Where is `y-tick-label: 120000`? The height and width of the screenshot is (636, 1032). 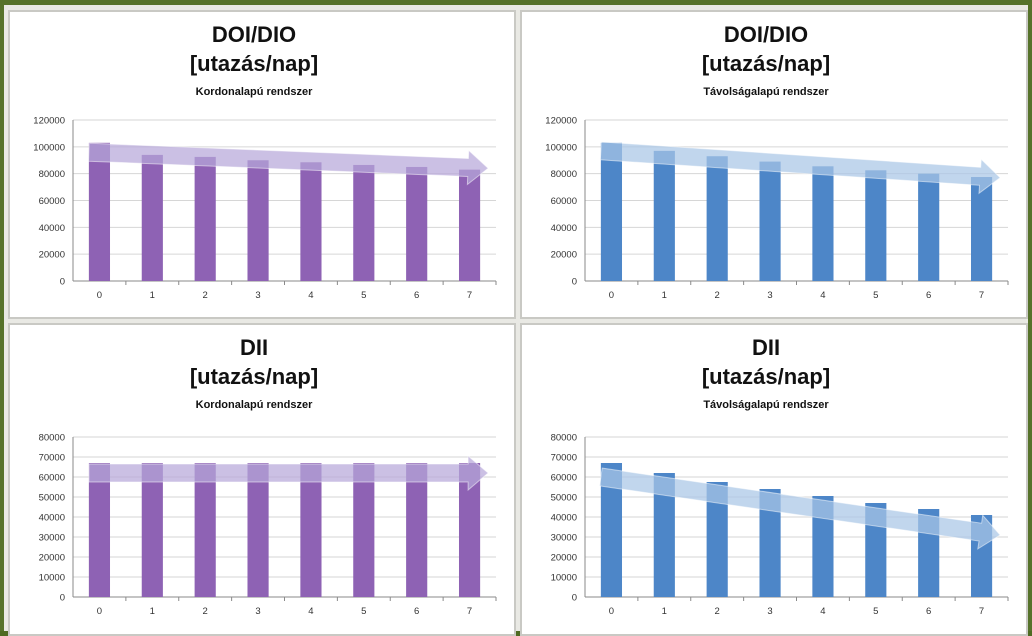
y-tick-label: 120000 is located at coordinates (49, 121).